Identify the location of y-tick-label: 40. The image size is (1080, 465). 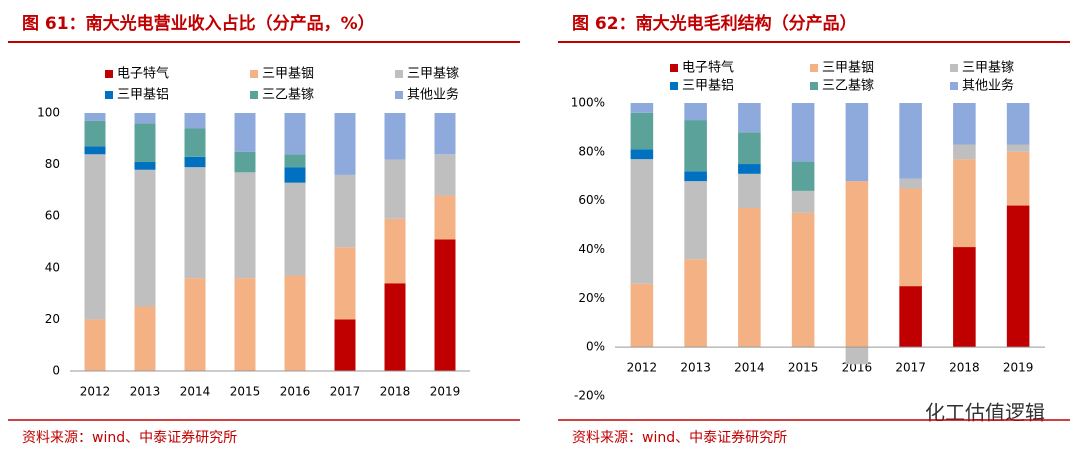
(52, 267).